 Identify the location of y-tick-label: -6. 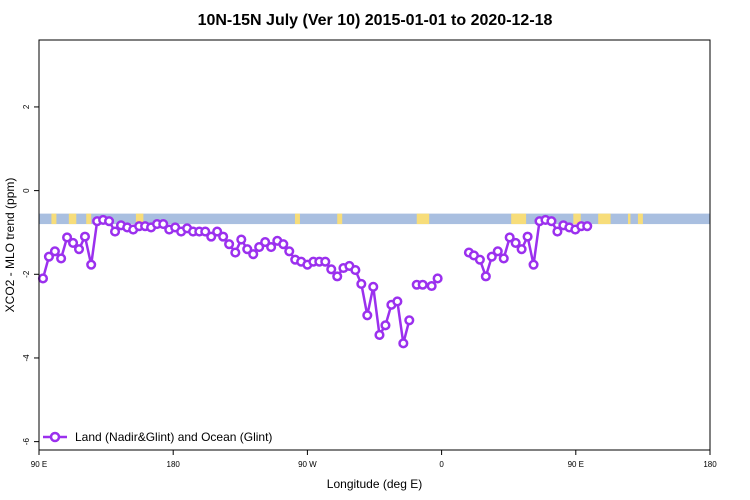
(26, 442).